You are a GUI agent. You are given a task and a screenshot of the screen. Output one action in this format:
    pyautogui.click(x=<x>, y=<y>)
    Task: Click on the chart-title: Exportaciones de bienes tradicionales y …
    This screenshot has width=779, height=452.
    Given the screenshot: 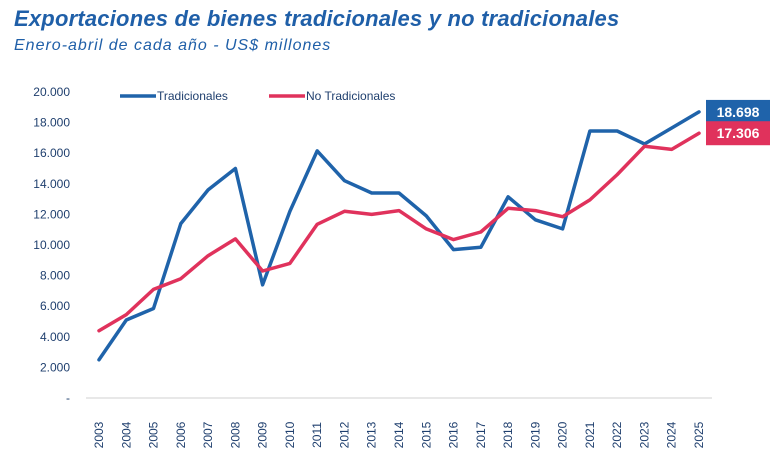 What is the action you would take?
    pyautogui.click(x=317, y=18)
    